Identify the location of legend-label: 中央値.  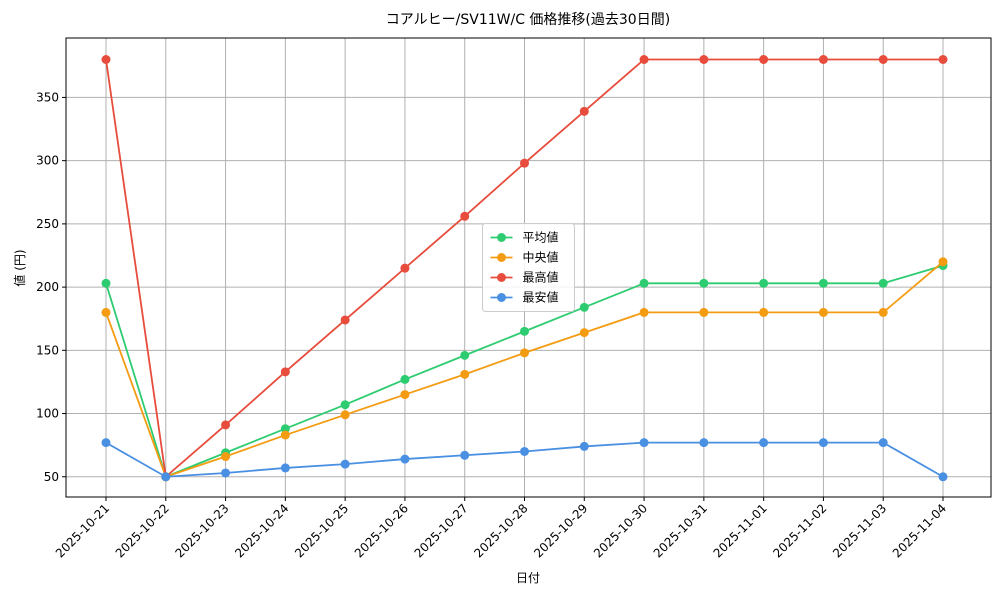
(541, 257).